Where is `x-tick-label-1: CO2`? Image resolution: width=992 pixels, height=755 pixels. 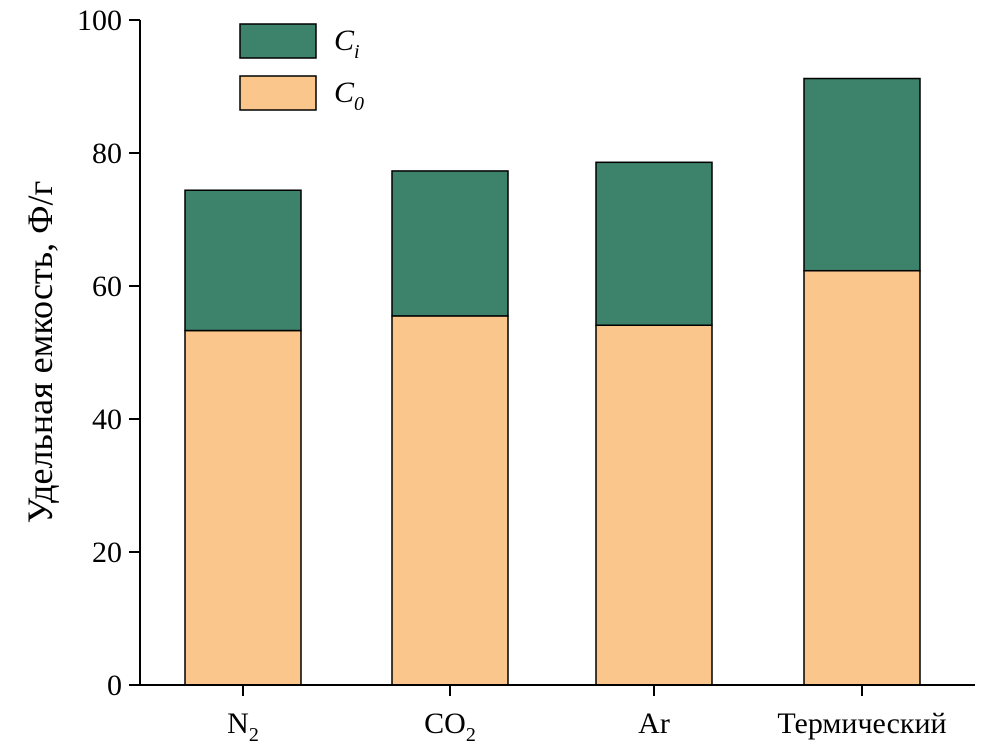 x-tick-label-1: CO2 is located at coordinates (450, 726).